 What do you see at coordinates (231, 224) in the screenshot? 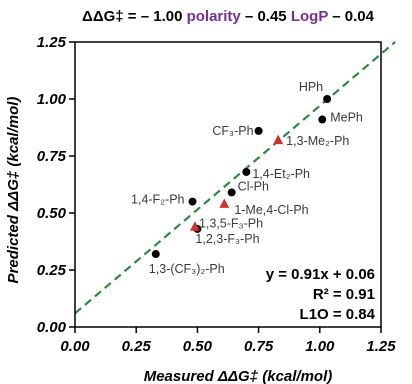
I see `point-label: 1,3,5-F₃-Ph` at bounding box center [231, 224].